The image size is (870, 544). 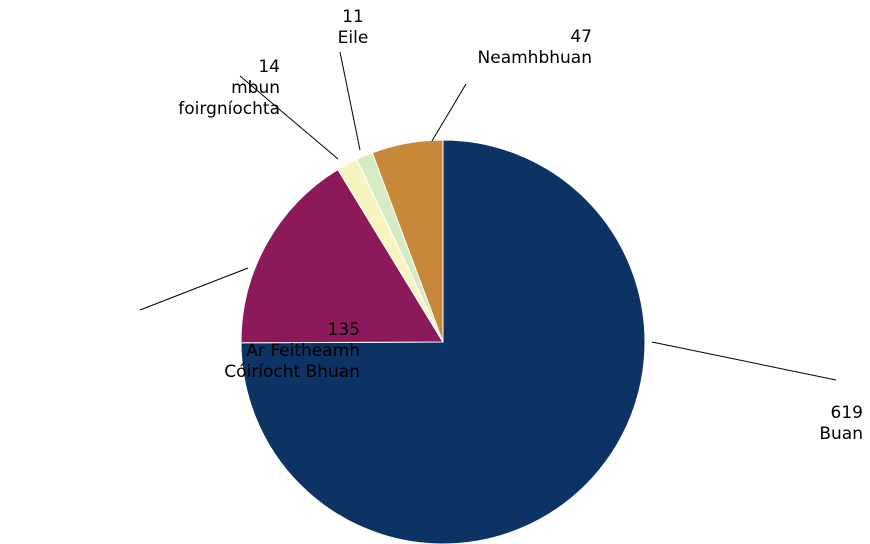 What do you see at coordinates (535, 58) in the screenshot?
I see `slice-name-label-5: Neamhbhuan` at bounding box center [535, 58].